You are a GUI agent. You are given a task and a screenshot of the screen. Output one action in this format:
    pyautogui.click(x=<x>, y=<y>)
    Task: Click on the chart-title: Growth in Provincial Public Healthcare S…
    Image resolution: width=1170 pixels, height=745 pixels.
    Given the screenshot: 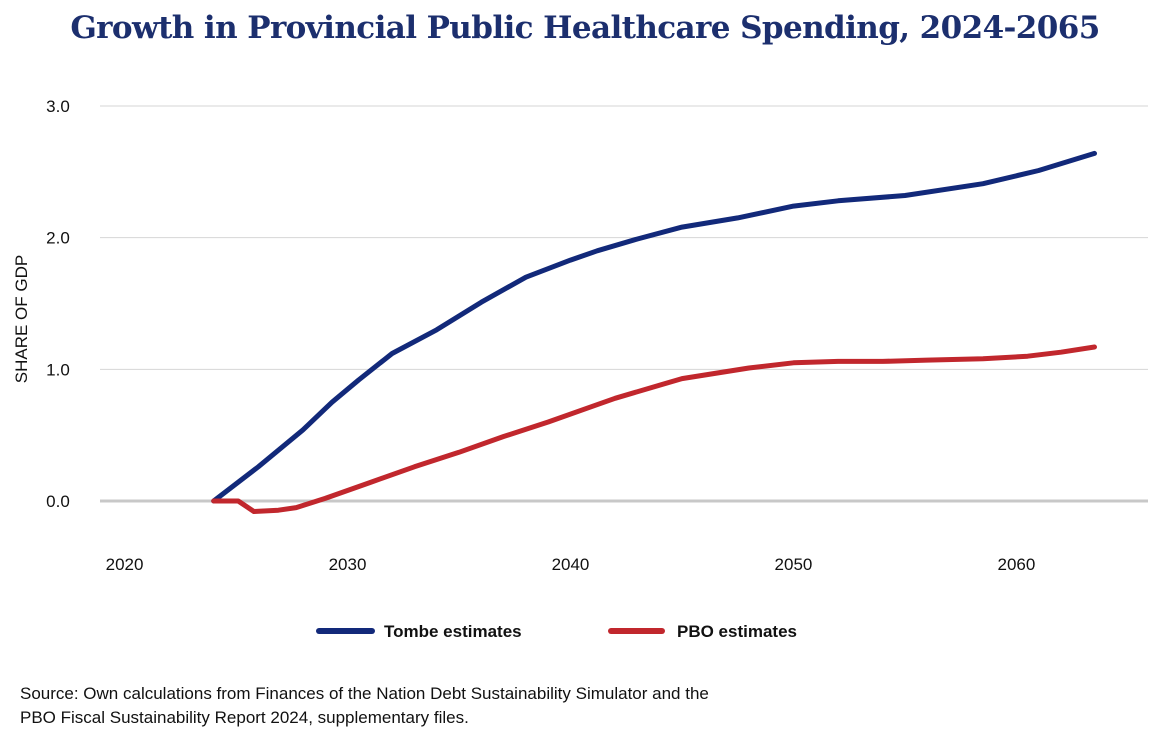 What is the action you would take?
    pyautogui.click(x=585, y=28)
    